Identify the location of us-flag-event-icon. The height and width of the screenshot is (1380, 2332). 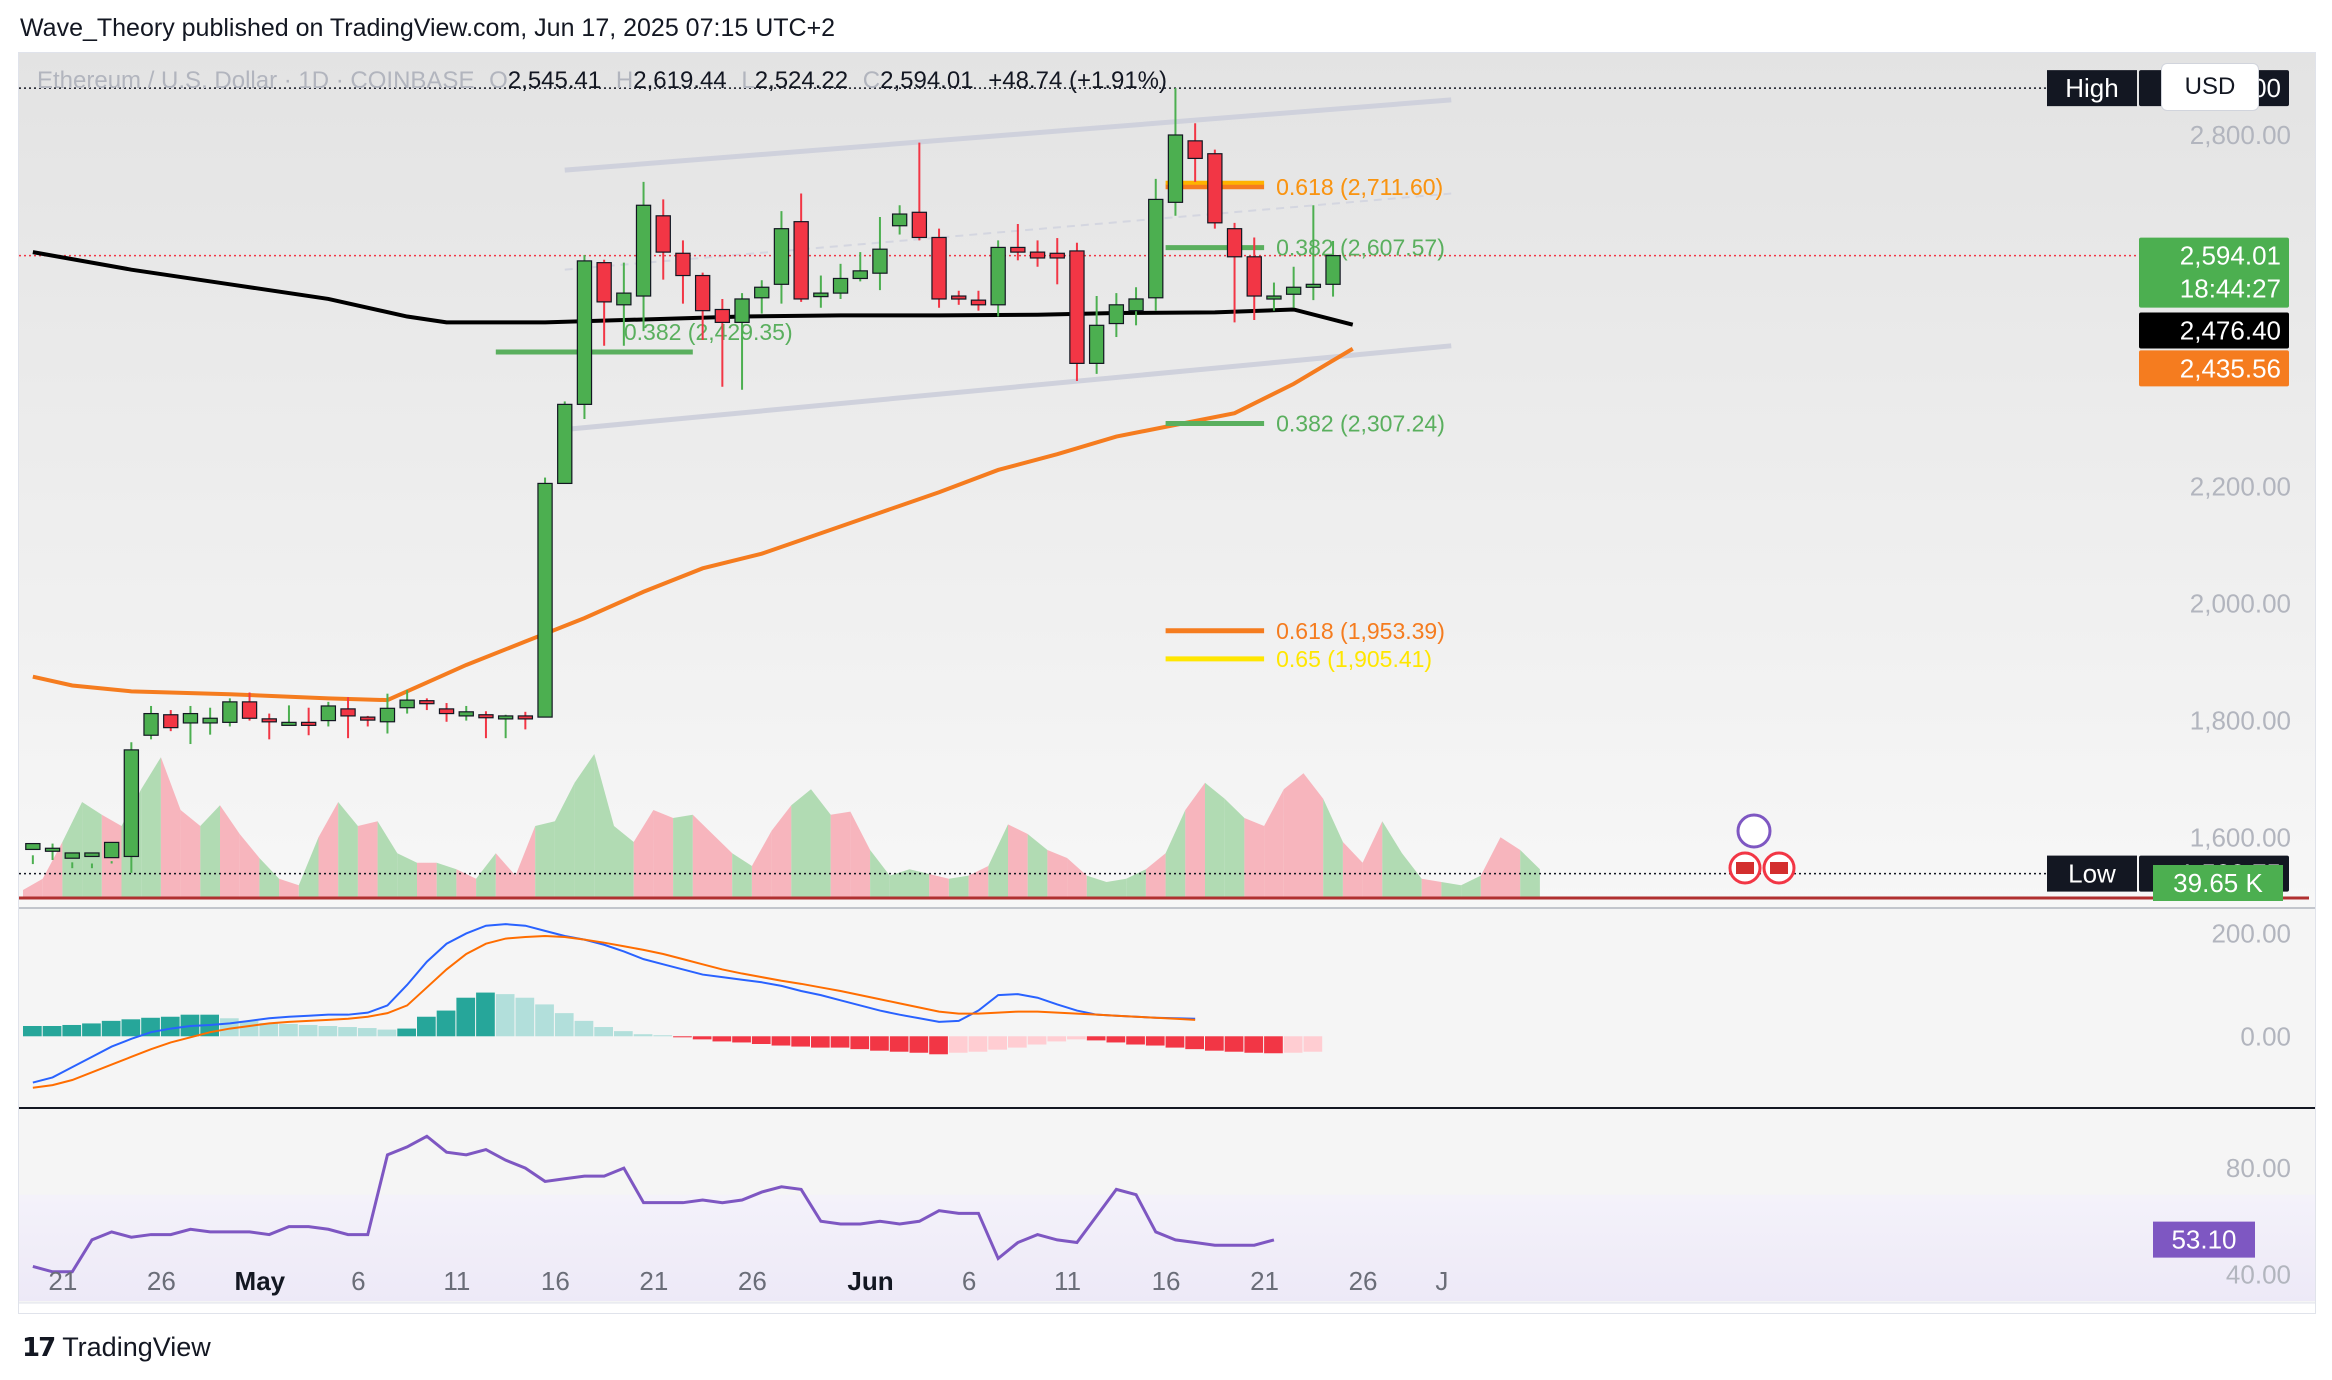
(1745, 868).